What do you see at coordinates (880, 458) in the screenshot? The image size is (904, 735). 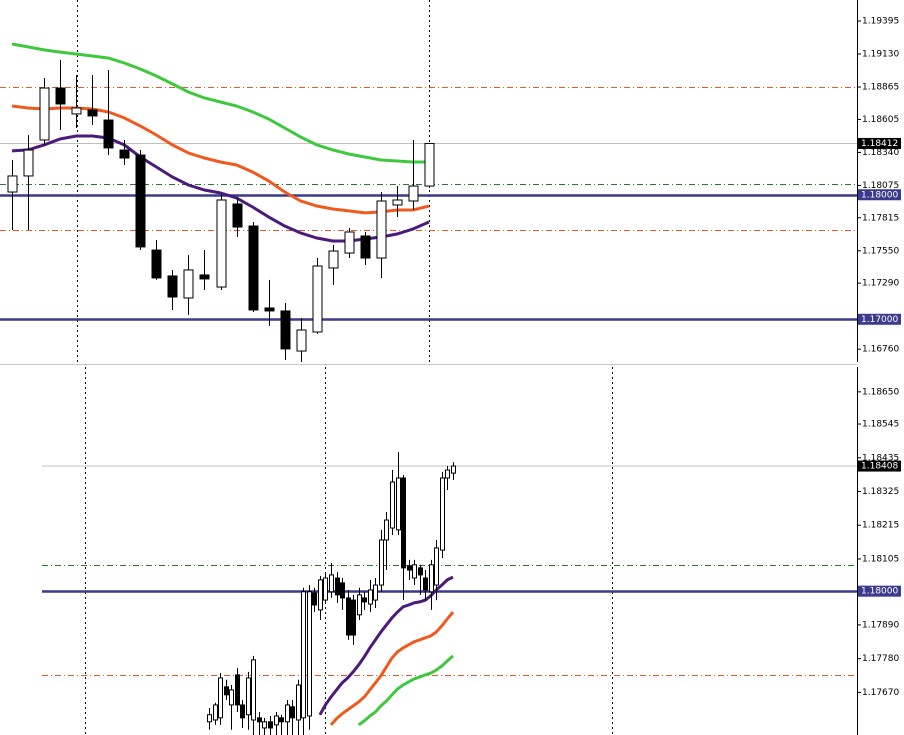 I see `y-tick-label: 1.18435` at bounding box center [880, 458].